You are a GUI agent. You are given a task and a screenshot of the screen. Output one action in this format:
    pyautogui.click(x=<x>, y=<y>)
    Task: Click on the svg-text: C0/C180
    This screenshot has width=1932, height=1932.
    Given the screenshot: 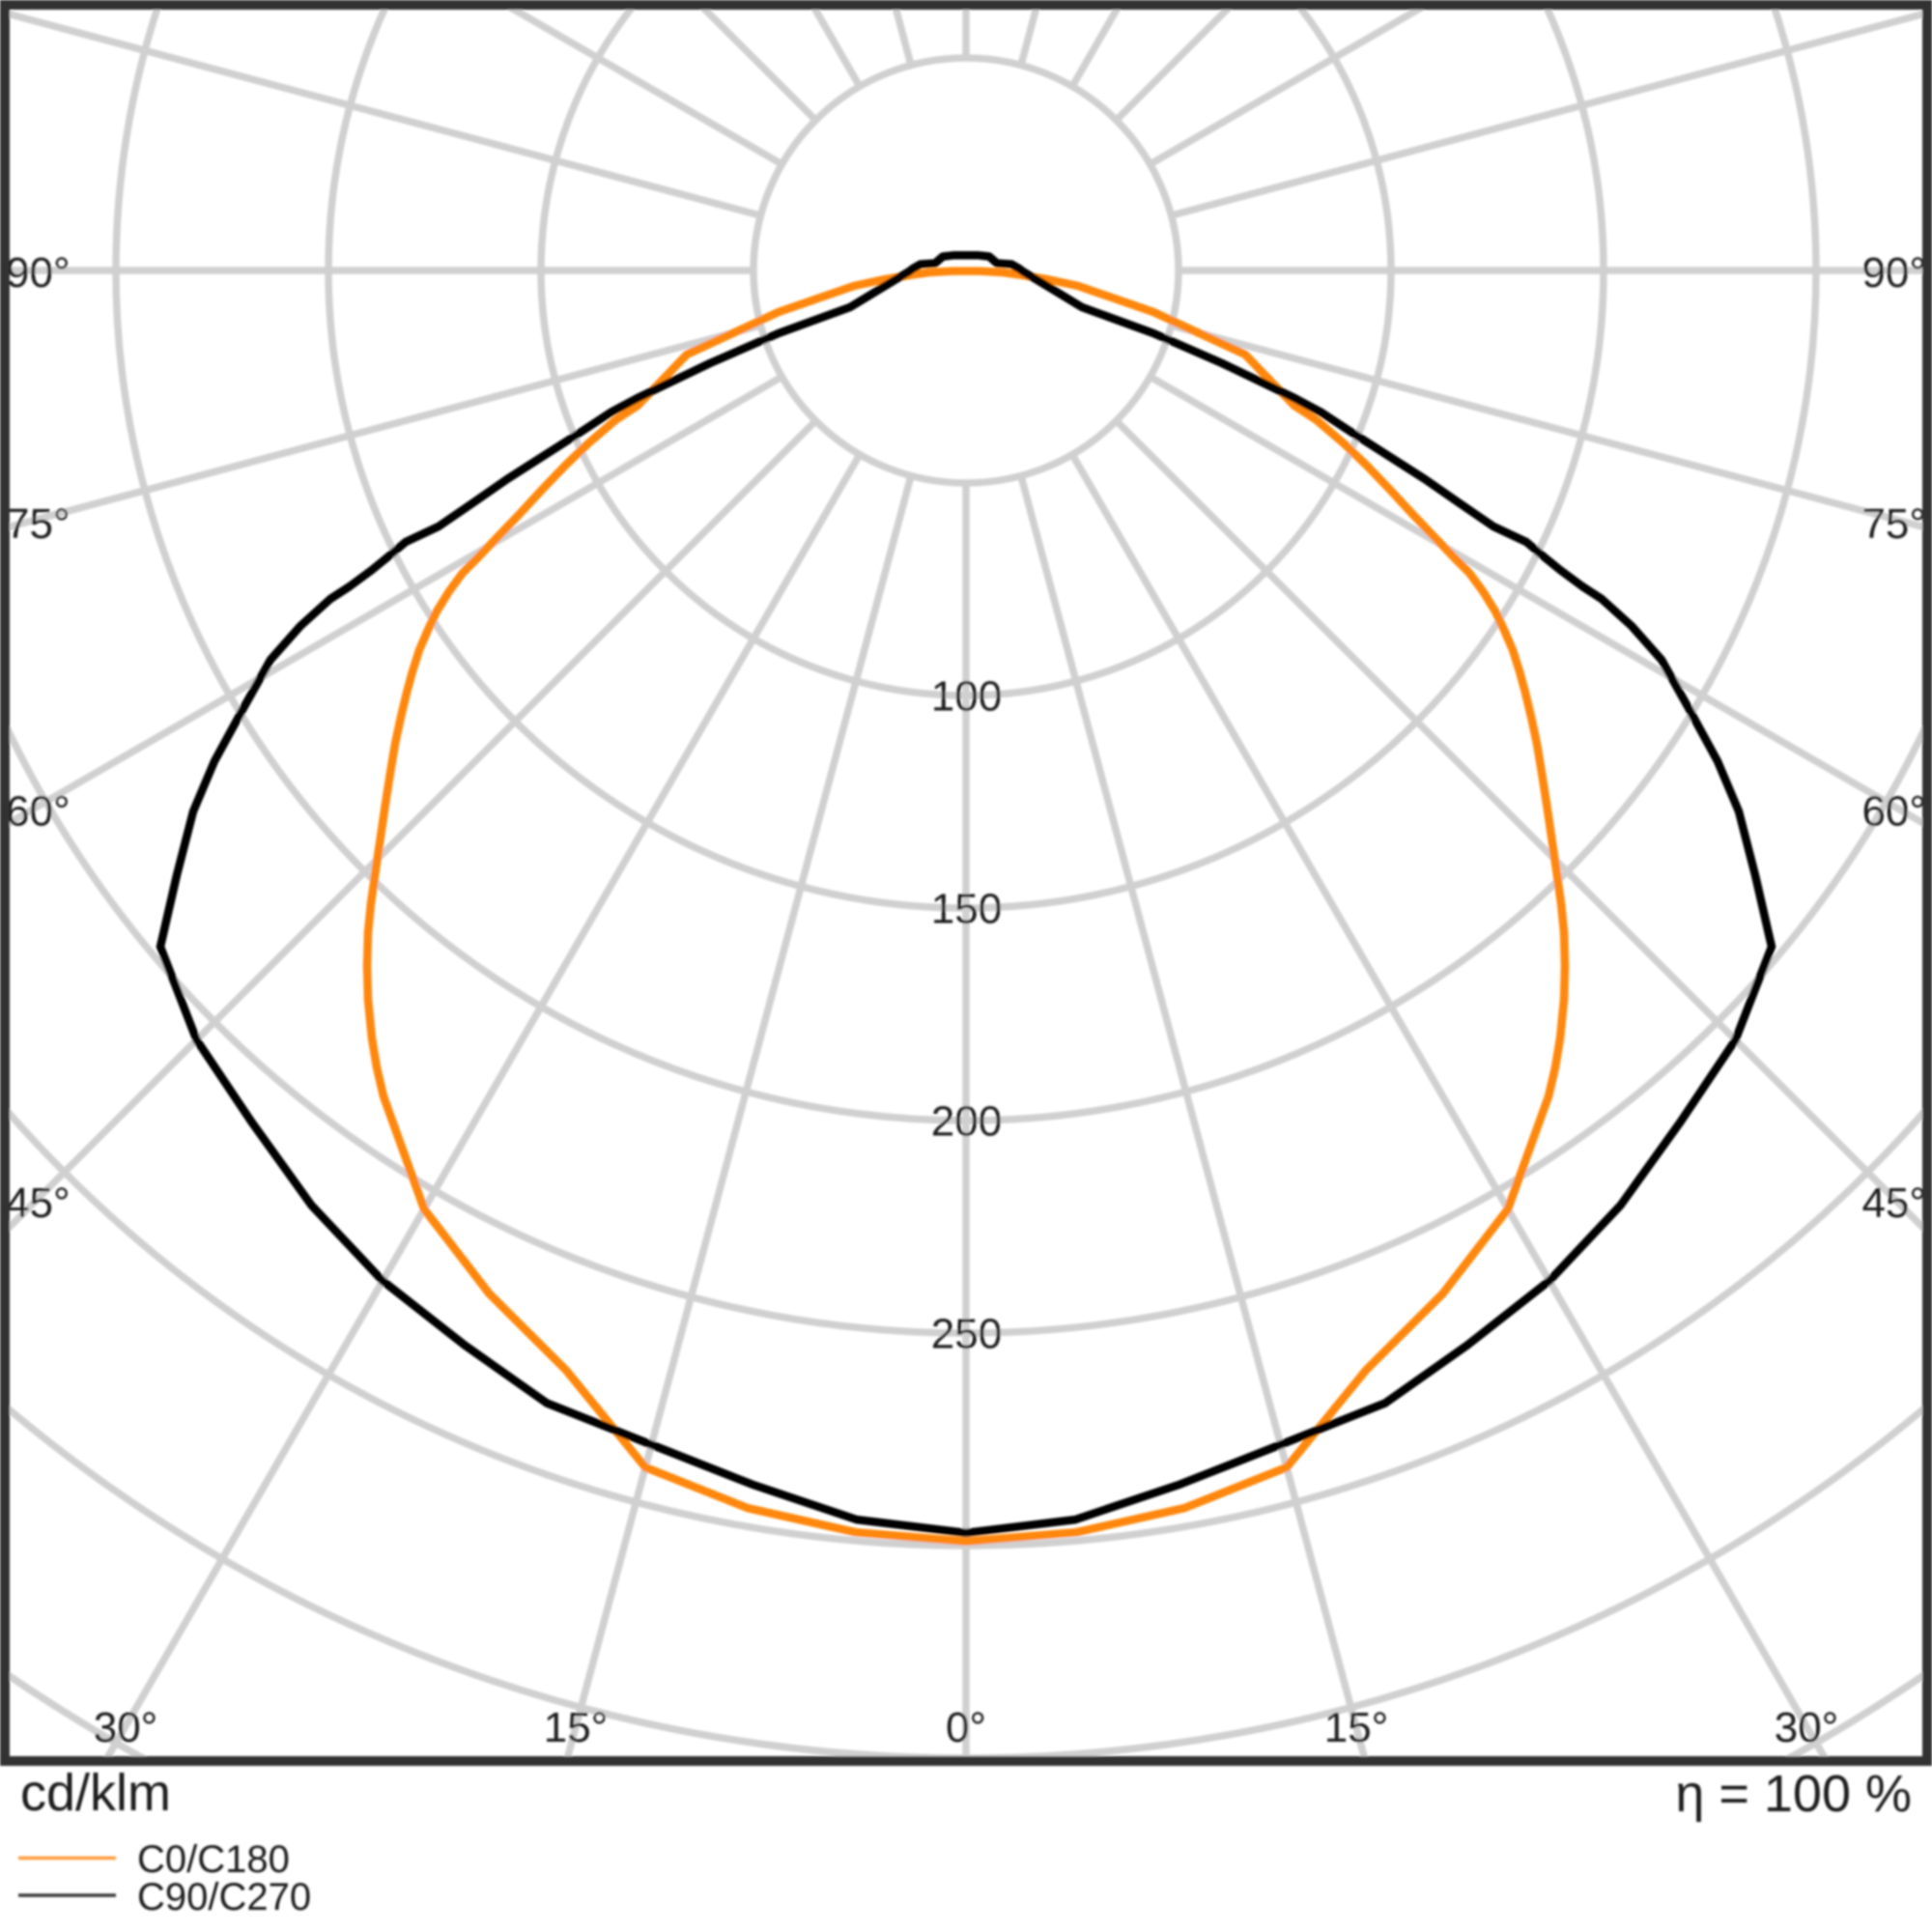 What is the action you would take?
    pyautogui.click(x=213, y=1859)
    